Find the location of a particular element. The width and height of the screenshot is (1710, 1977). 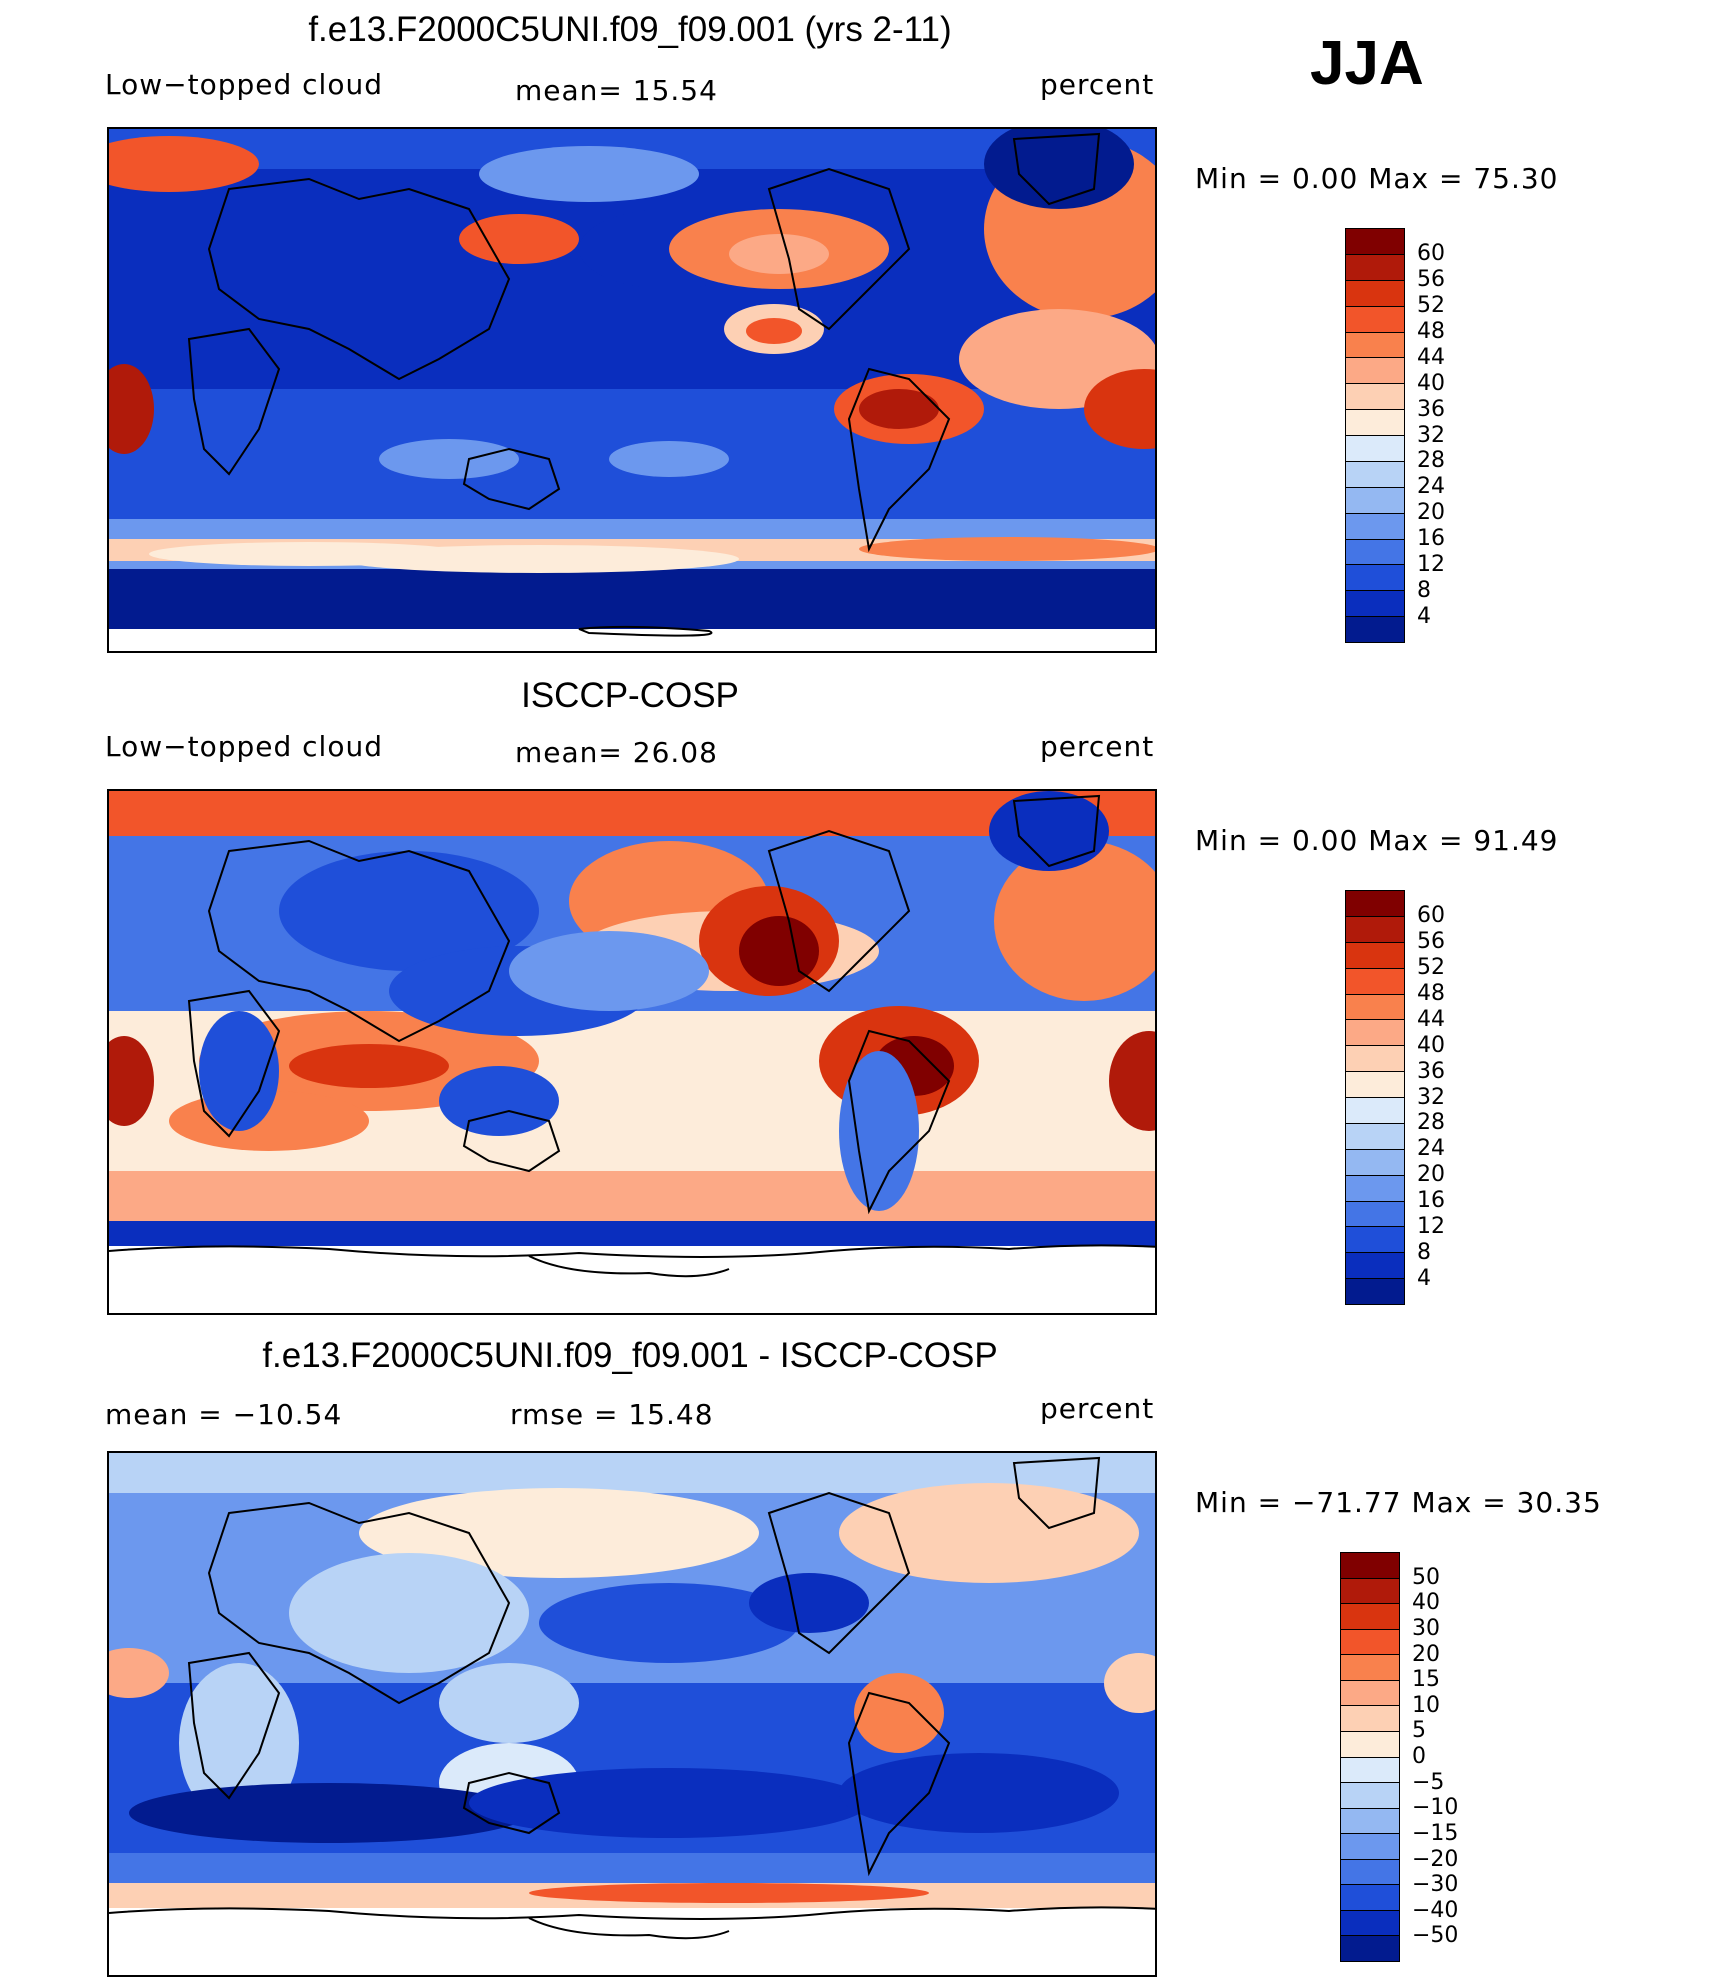

panel-2-title: ISCCP-COSP is located at coordinates (630, 695).